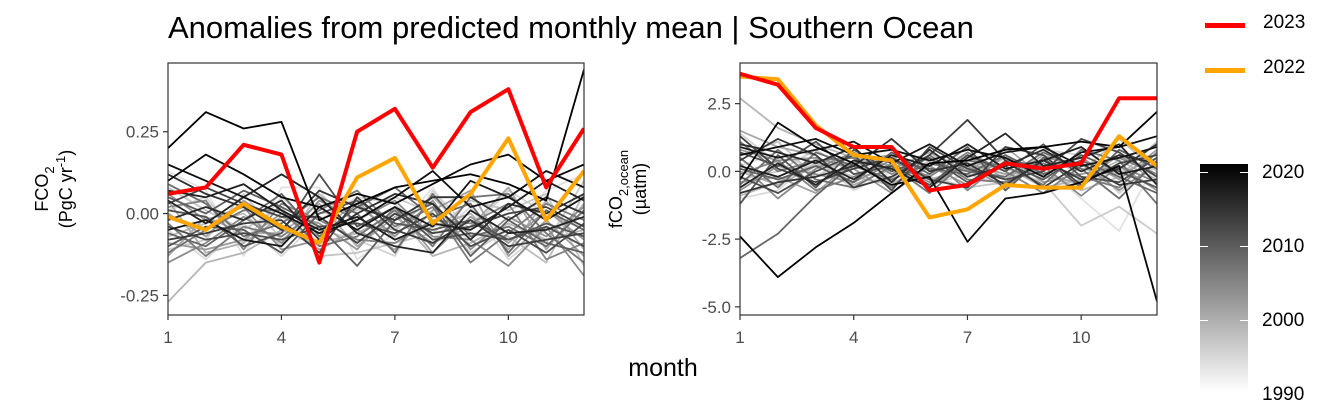 This screenshot has width=1344, height=406. I want to click on year-line-1994, so click(376, 226).